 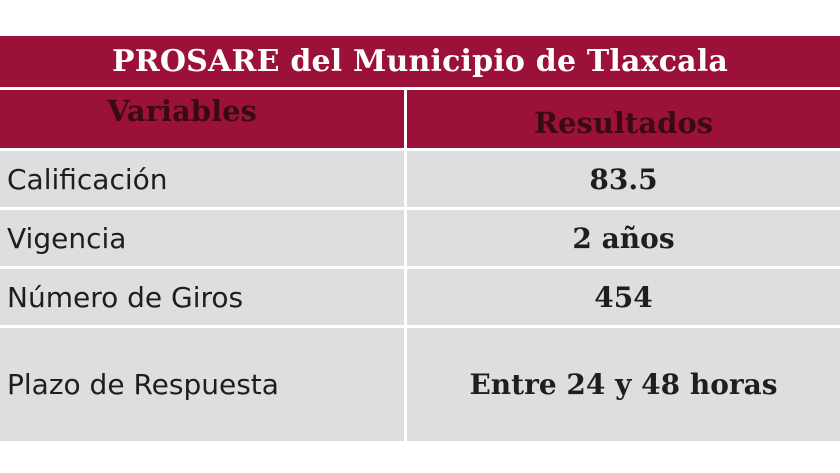 I want to click on header-resultados: Resultados, so click(x=623, y=123).